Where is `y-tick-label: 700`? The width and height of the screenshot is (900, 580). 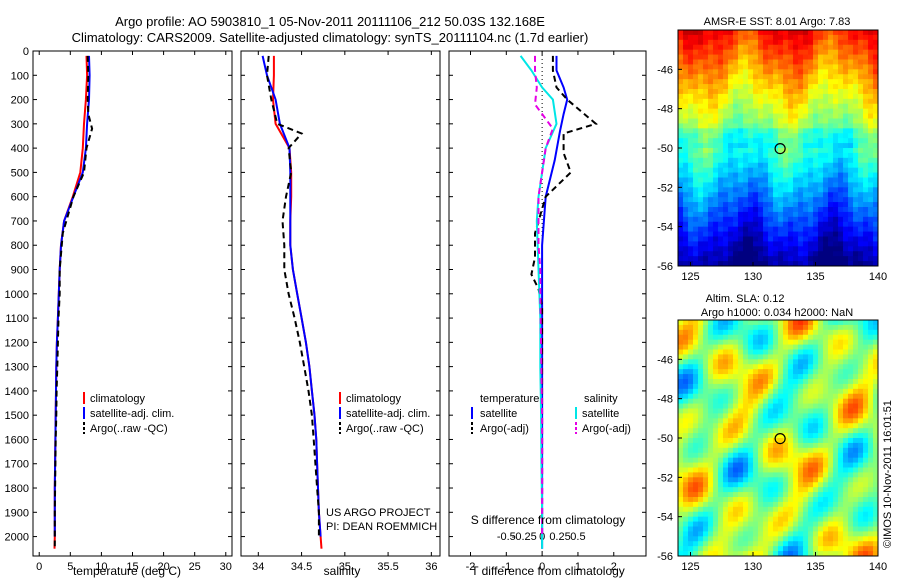 y-tick-label: 700 is located at coordinates (20, 222).